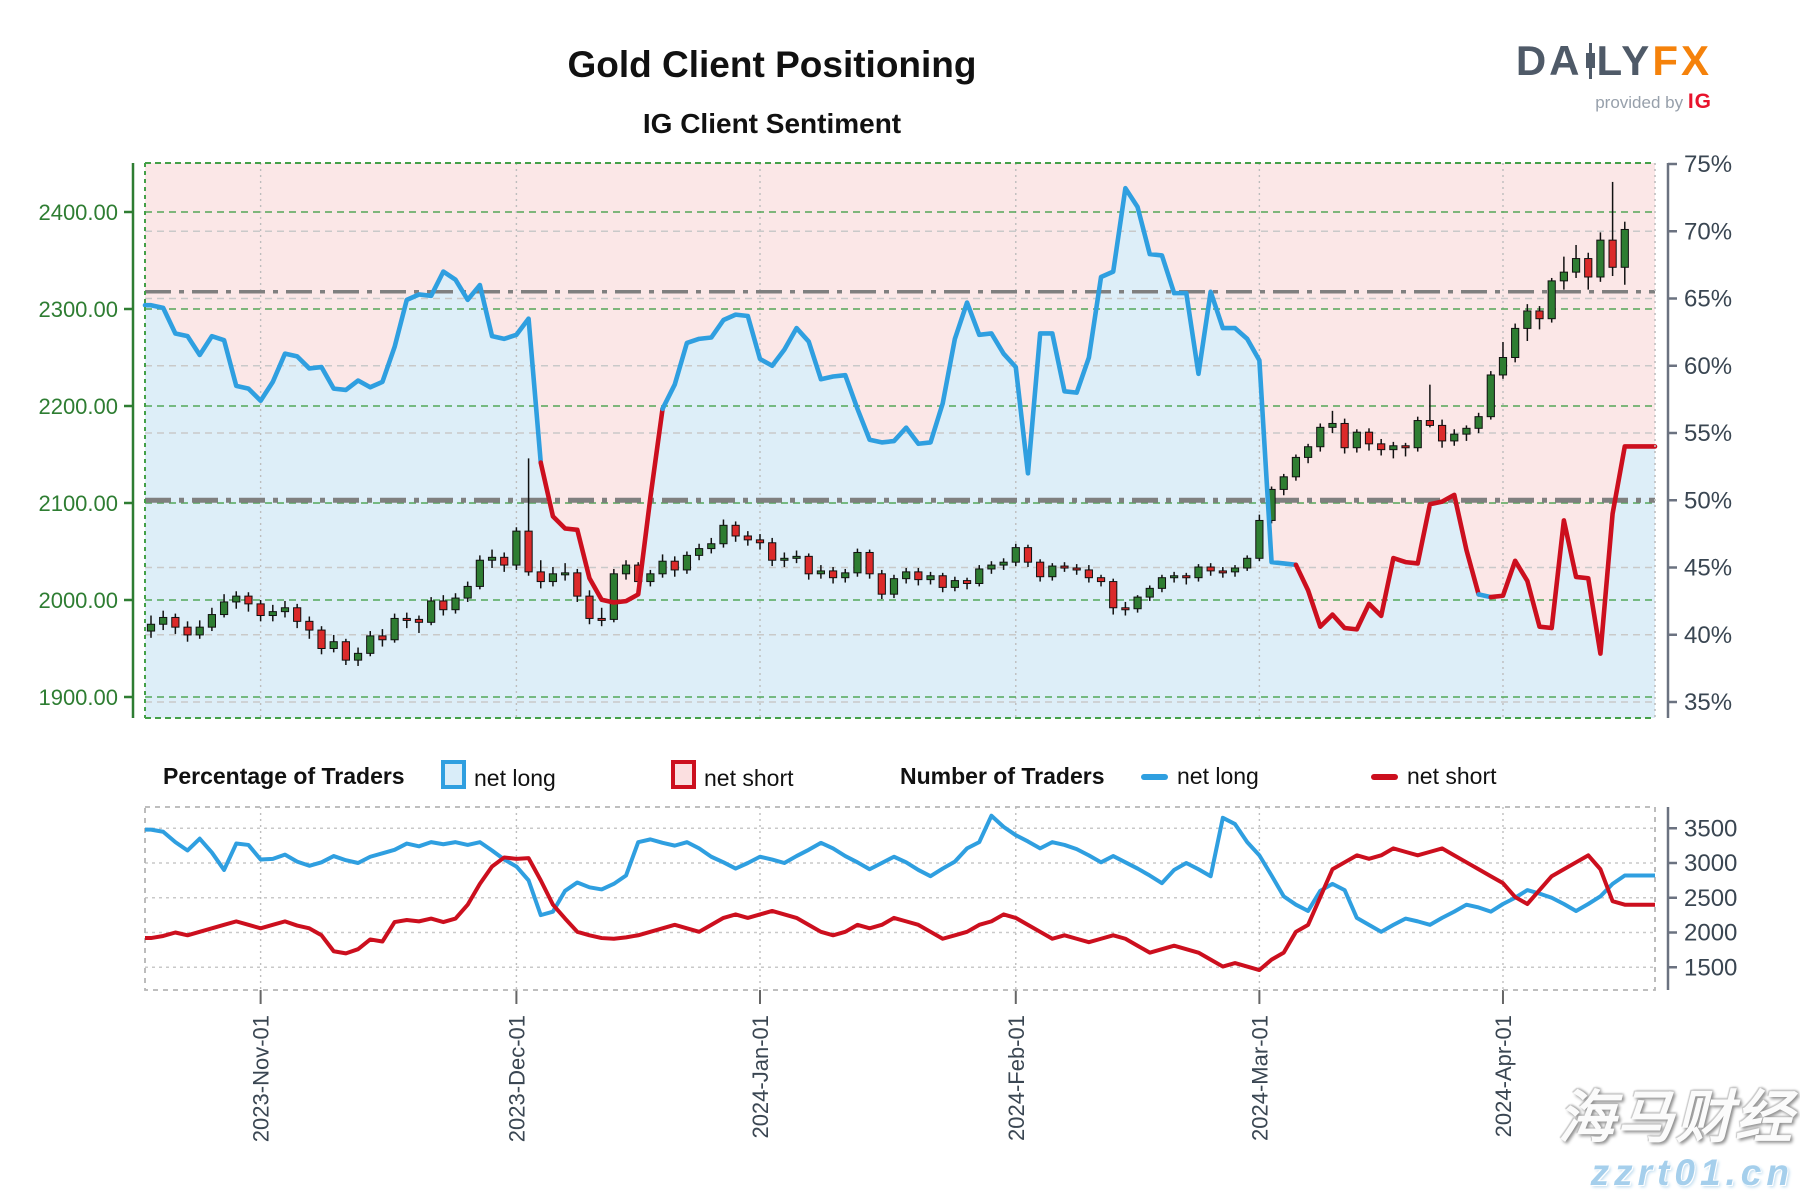  What do you see at coordinates (1710, 933) in the screenshot?
I see `count-axis-label: 2000` at bounding box center [1710, 933].